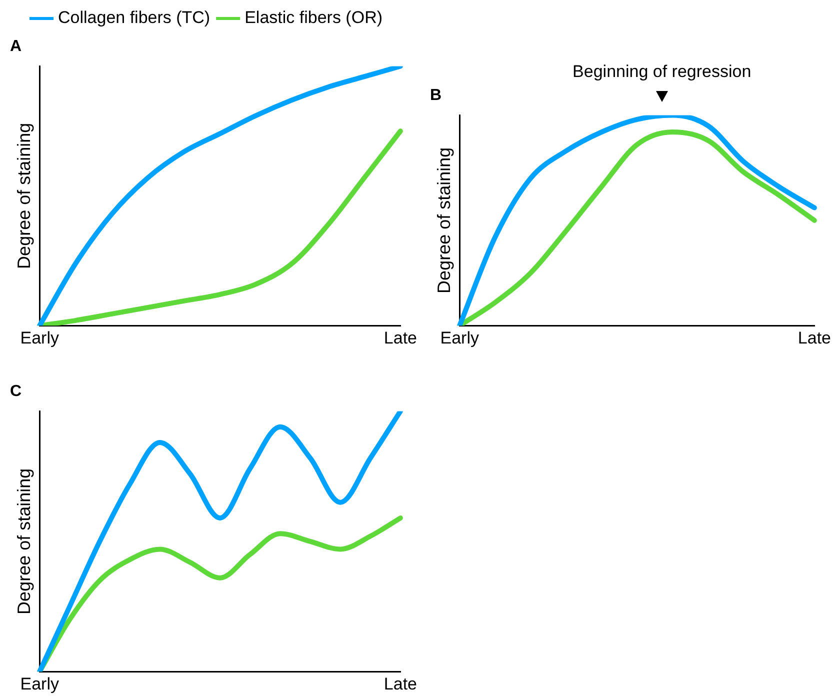 This screenshot has width=834, height=698. What do you see at coordinates (313, 18) in the screenshot?
I see `legend-label: Elastic fibers (OR)` at bounding box center [313, 18].